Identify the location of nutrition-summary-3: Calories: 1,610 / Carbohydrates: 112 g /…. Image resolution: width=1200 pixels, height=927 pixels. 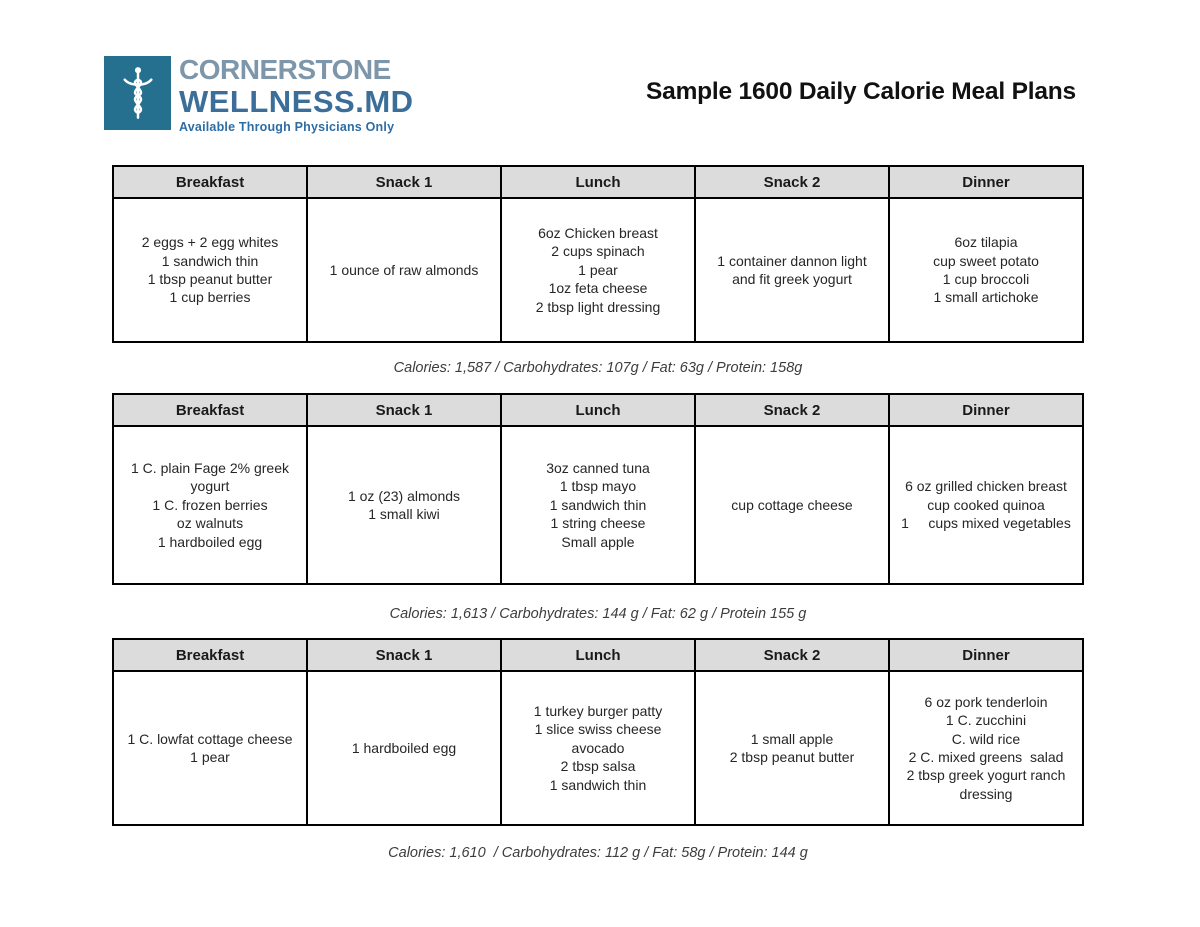
(598, 853).